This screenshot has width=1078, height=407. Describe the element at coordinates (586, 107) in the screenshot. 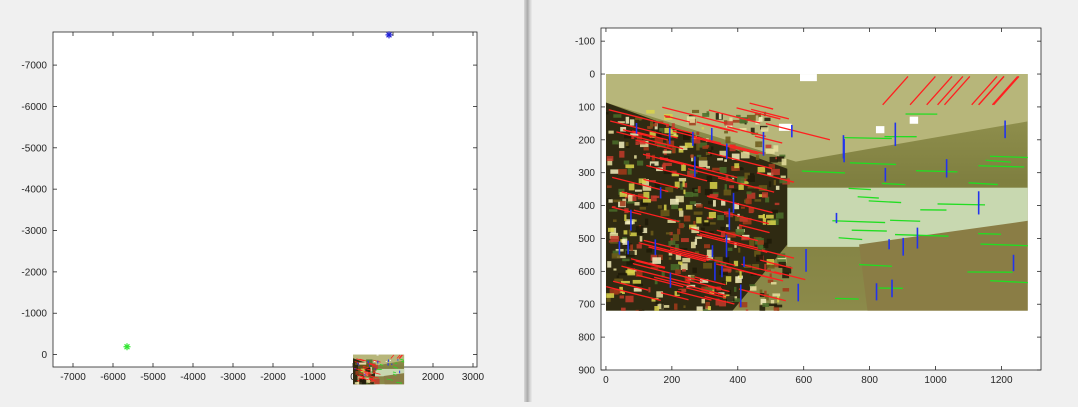

I see `y-tick-label: 100` at that location.